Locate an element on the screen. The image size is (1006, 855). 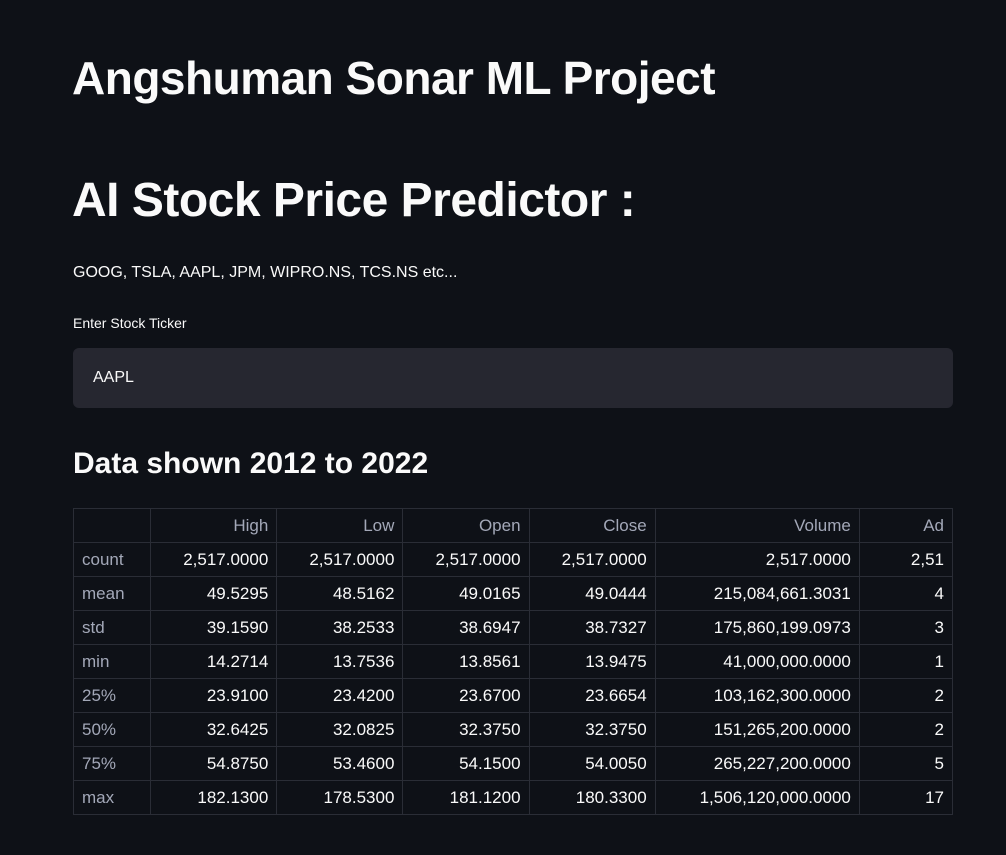
table-cell: 1 is located at coordinates (905, 661).